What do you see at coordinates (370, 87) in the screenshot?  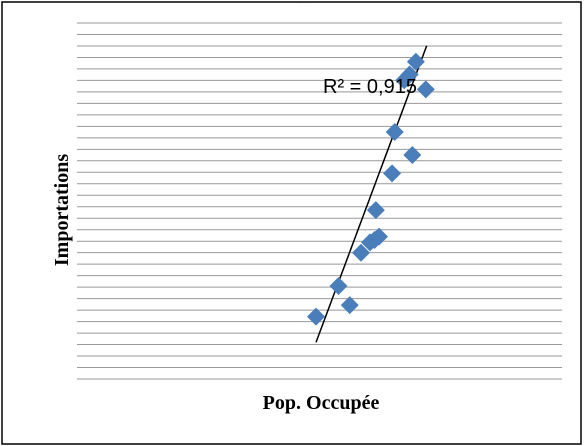 I see `r-squared-label: R² = 0,915` at bounding box center [370, 87].